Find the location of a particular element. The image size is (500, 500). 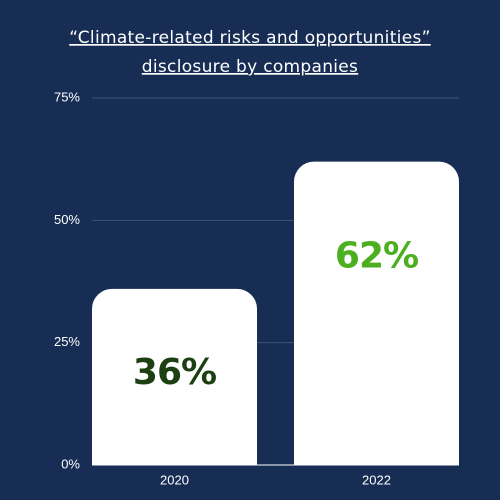

chart-title: disclosure by companies is located at coordinates (250, 67).